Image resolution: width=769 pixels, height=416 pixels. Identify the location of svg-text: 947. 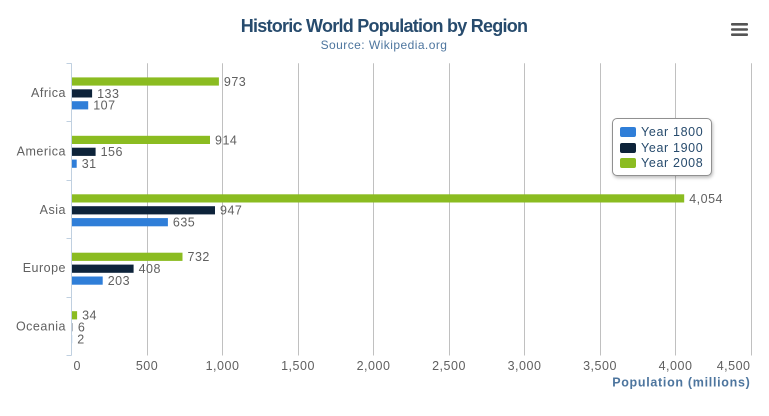
(231, 211).